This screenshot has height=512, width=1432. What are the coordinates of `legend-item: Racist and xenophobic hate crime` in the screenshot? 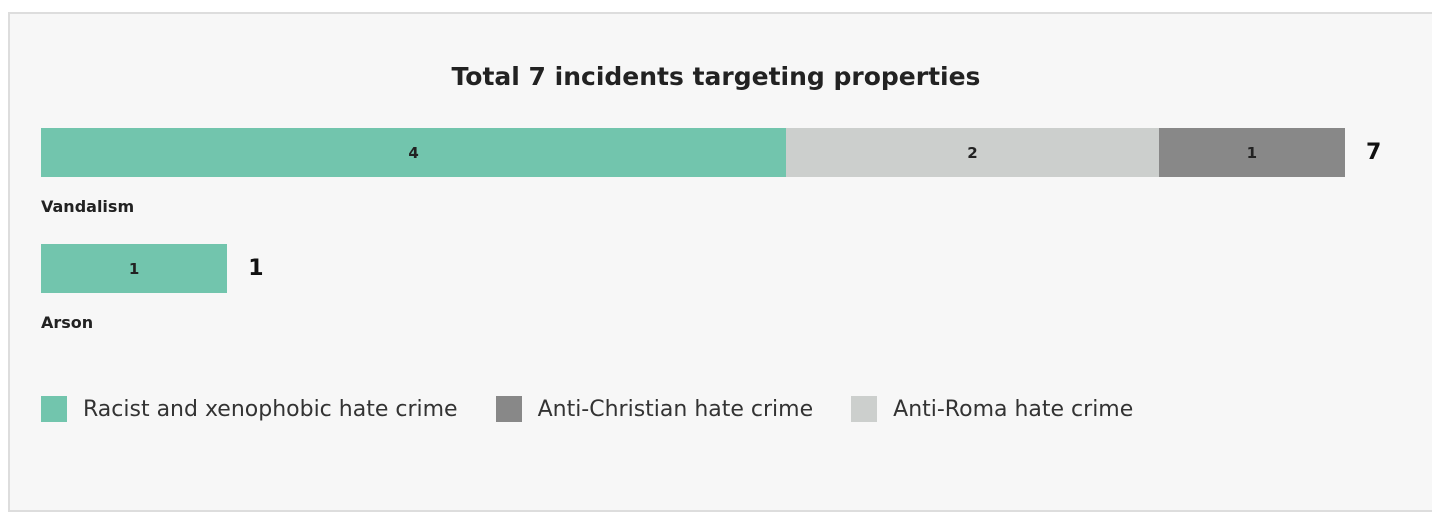 It's located at (249, 409).